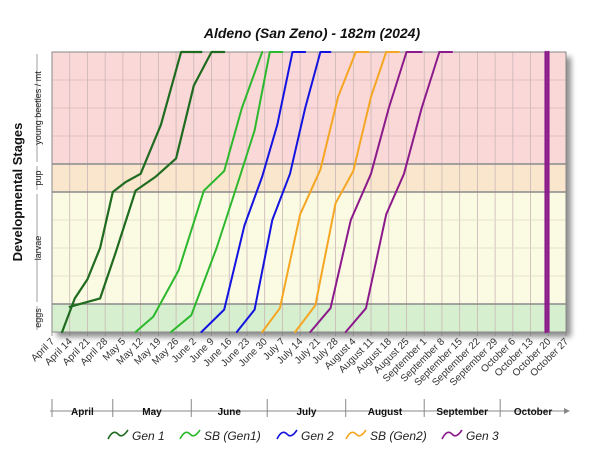 This screenshot has height=460, width=600. Describe the element at coordinates (152, 412) in the screenshot. I see `month-label: May` at that location.